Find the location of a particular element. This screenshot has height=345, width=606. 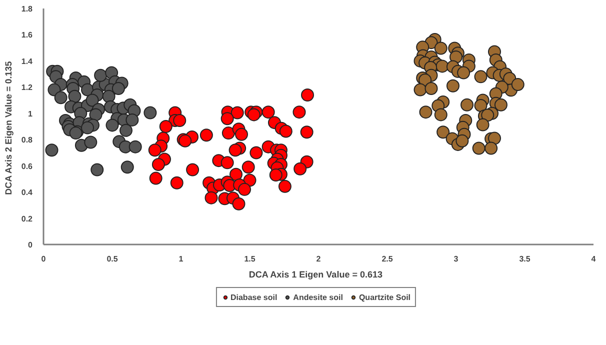

y-tick-label: 0.4 is located at coordinates (27, 193).